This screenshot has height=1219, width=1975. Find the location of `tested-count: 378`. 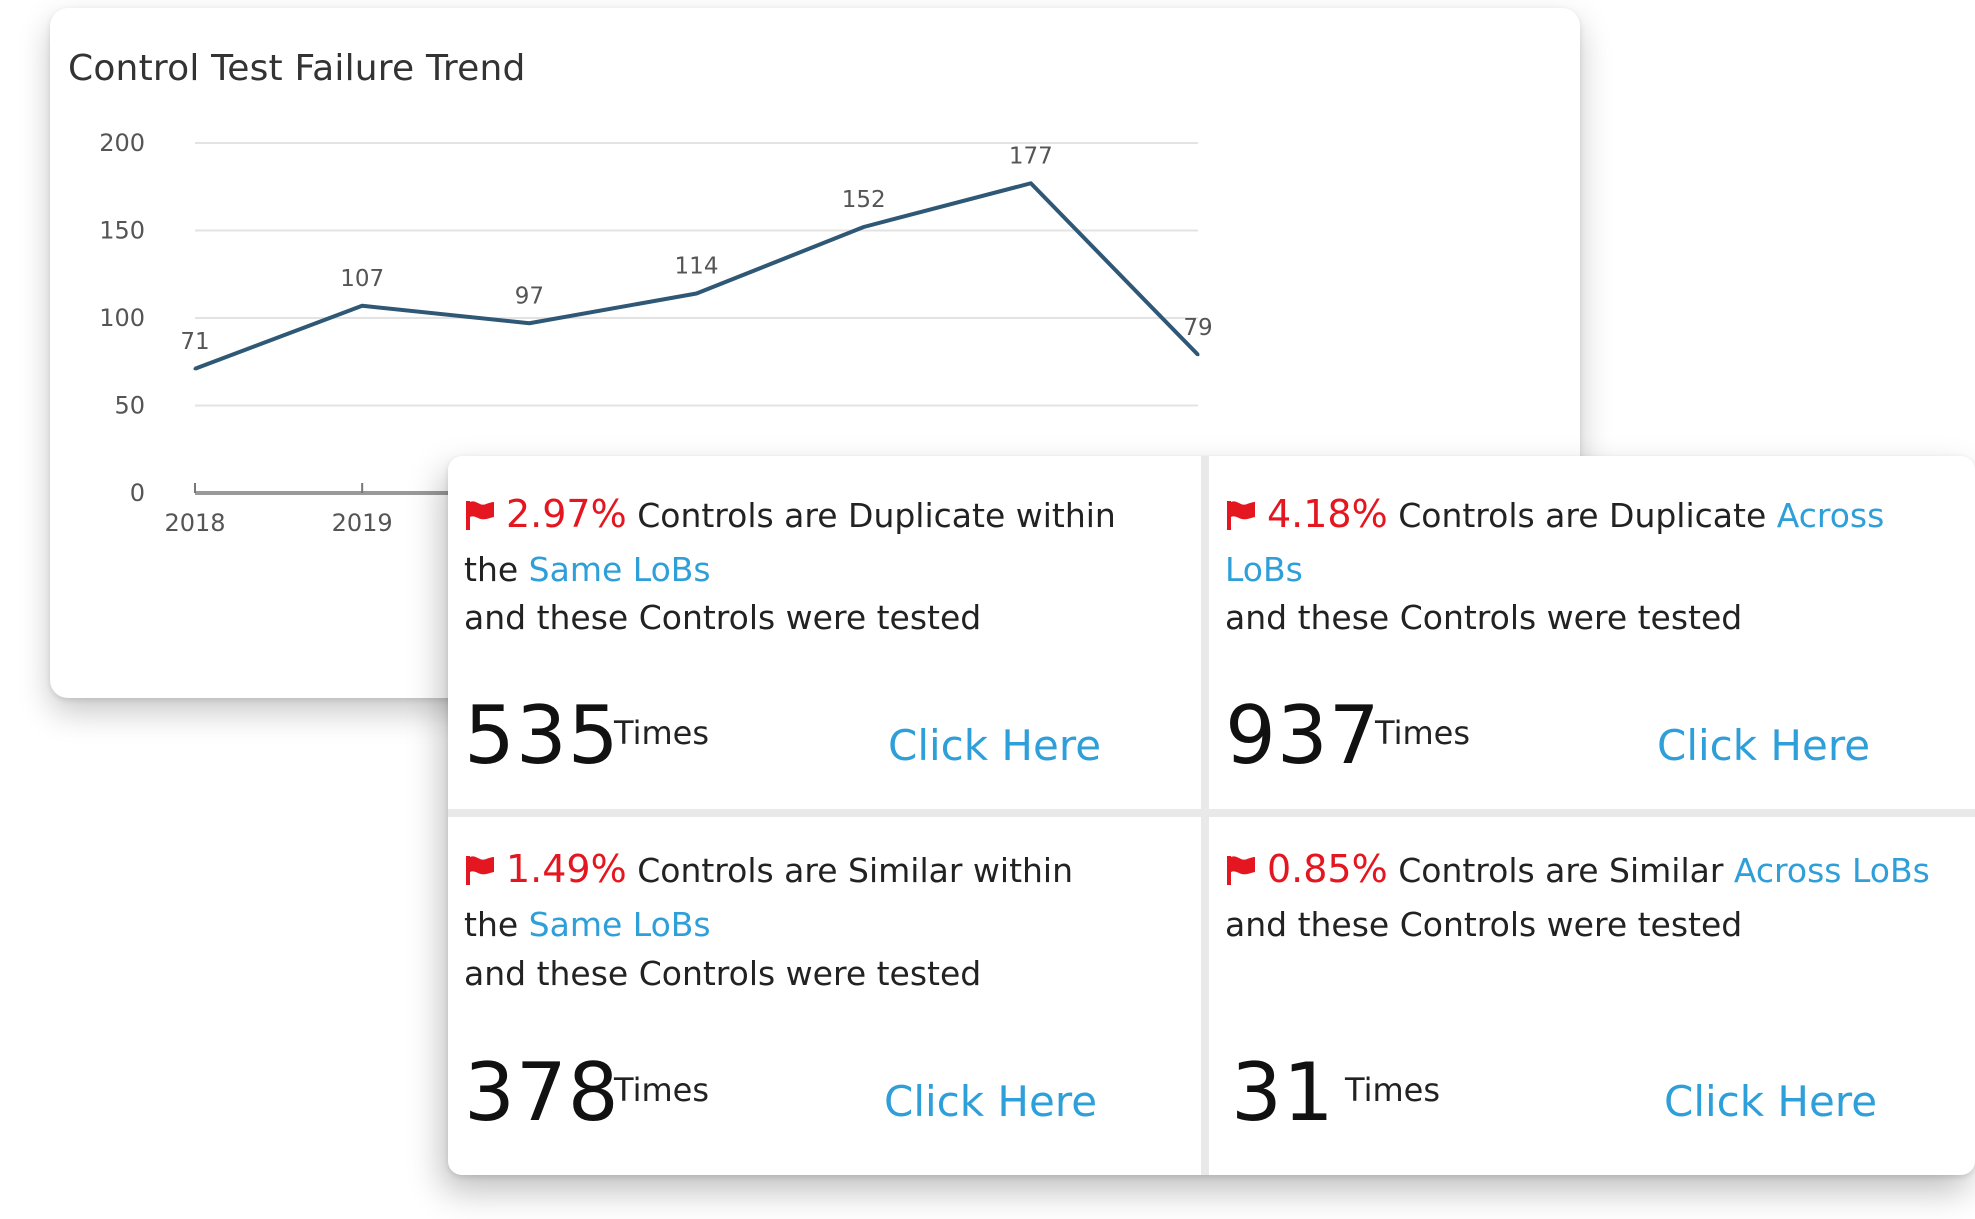

tested-count: 378 is located at coordinates (542, 1092).